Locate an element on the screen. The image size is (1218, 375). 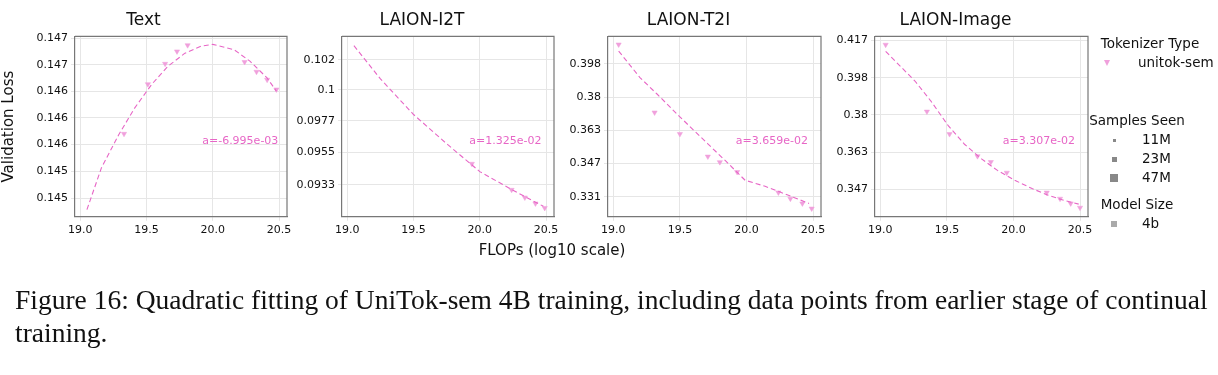
y-tick-label: 0.0977 is located at coordinates (315, 120).